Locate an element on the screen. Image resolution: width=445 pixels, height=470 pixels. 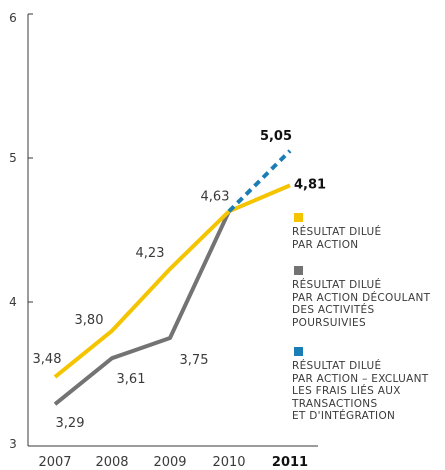
data-label-s0-2007: 3,48 is located at coordinates (47, 359).